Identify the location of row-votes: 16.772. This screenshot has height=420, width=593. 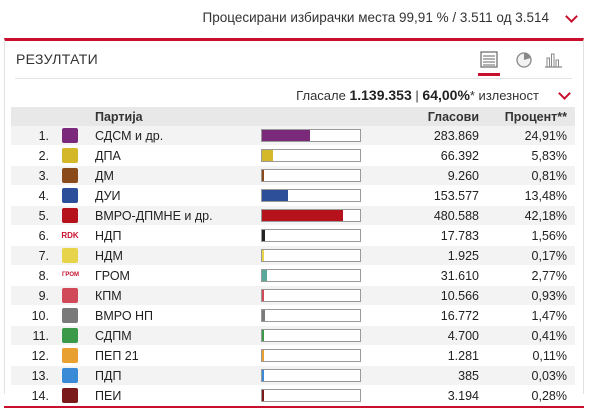
(429, 315).